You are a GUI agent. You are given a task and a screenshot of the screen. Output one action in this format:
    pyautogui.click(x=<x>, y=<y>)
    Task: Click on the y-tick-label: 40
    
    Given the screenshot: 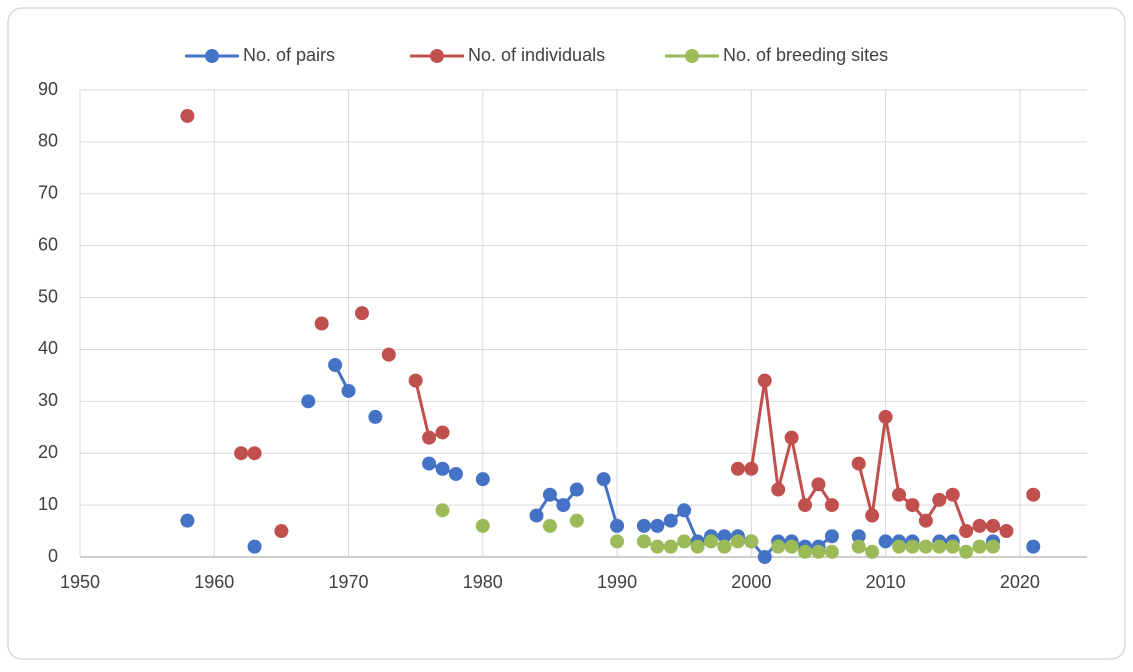 What is the action you would take?
    pyautogui.click(x=48, y=348)
    